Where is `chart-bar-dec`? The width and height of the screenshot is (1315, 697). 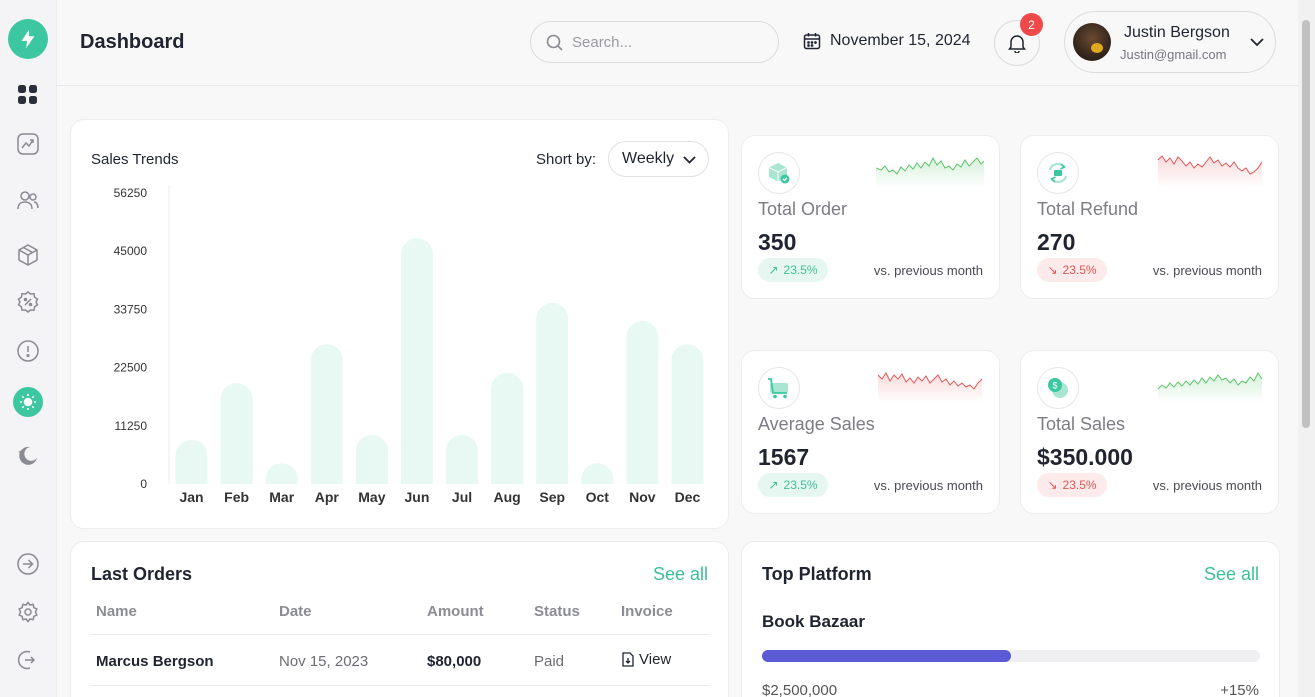
chart-bar-dec is located at coordinates (687, 414).